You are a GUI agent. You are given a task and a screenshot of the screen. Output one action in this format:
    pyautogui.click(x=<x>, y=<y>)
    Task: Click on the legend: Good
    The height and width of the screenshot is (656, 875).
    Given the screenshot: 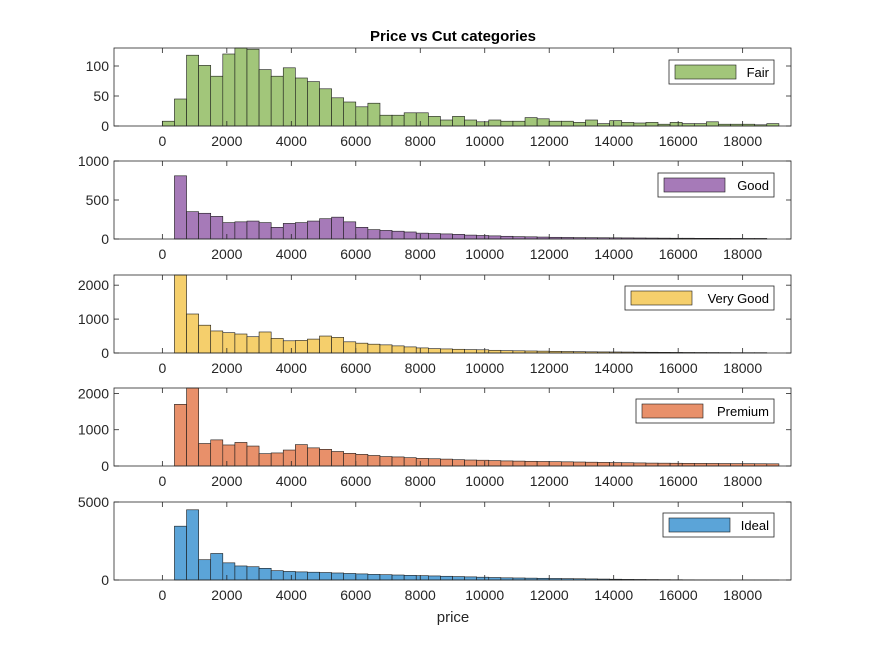 What is the action you would take?
    pyautogui.click(x=716, y=185)
    